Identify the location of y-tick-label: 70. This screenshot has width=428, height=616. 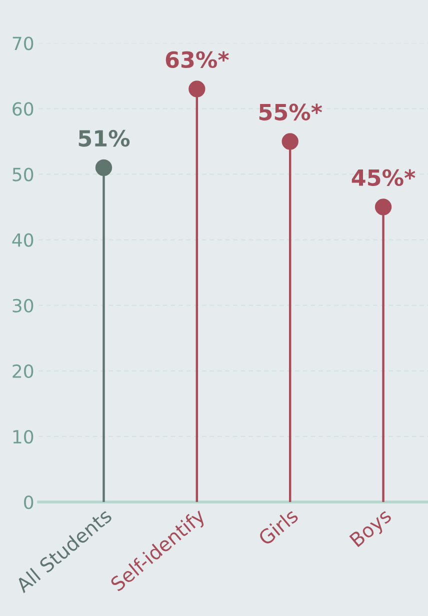
(23, 43).